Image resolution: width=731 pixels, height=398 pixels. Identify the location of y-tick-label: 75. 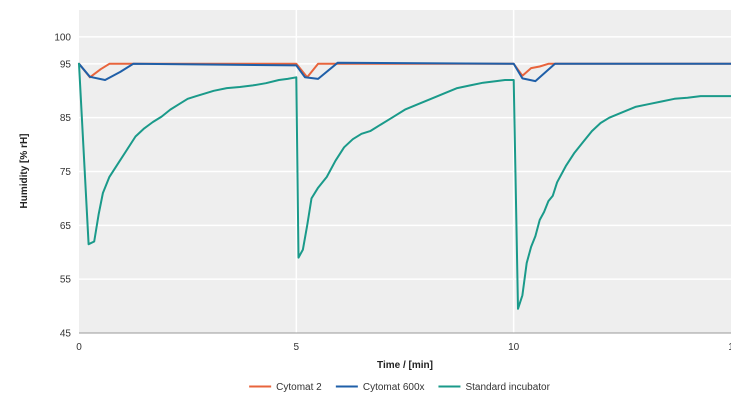
(66, 172).